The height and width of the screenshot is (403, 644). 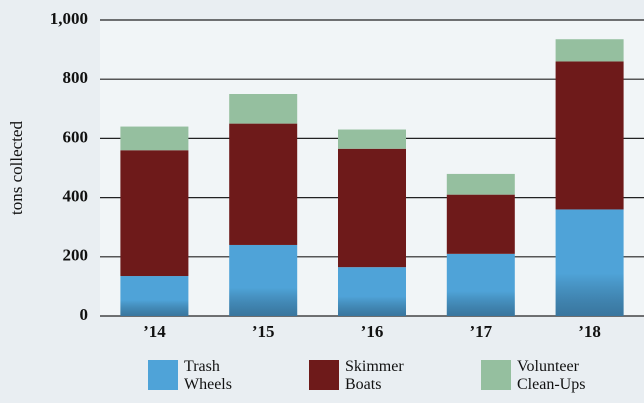 I want to click on y-tick-label: 400, so click(x=76, y=196).